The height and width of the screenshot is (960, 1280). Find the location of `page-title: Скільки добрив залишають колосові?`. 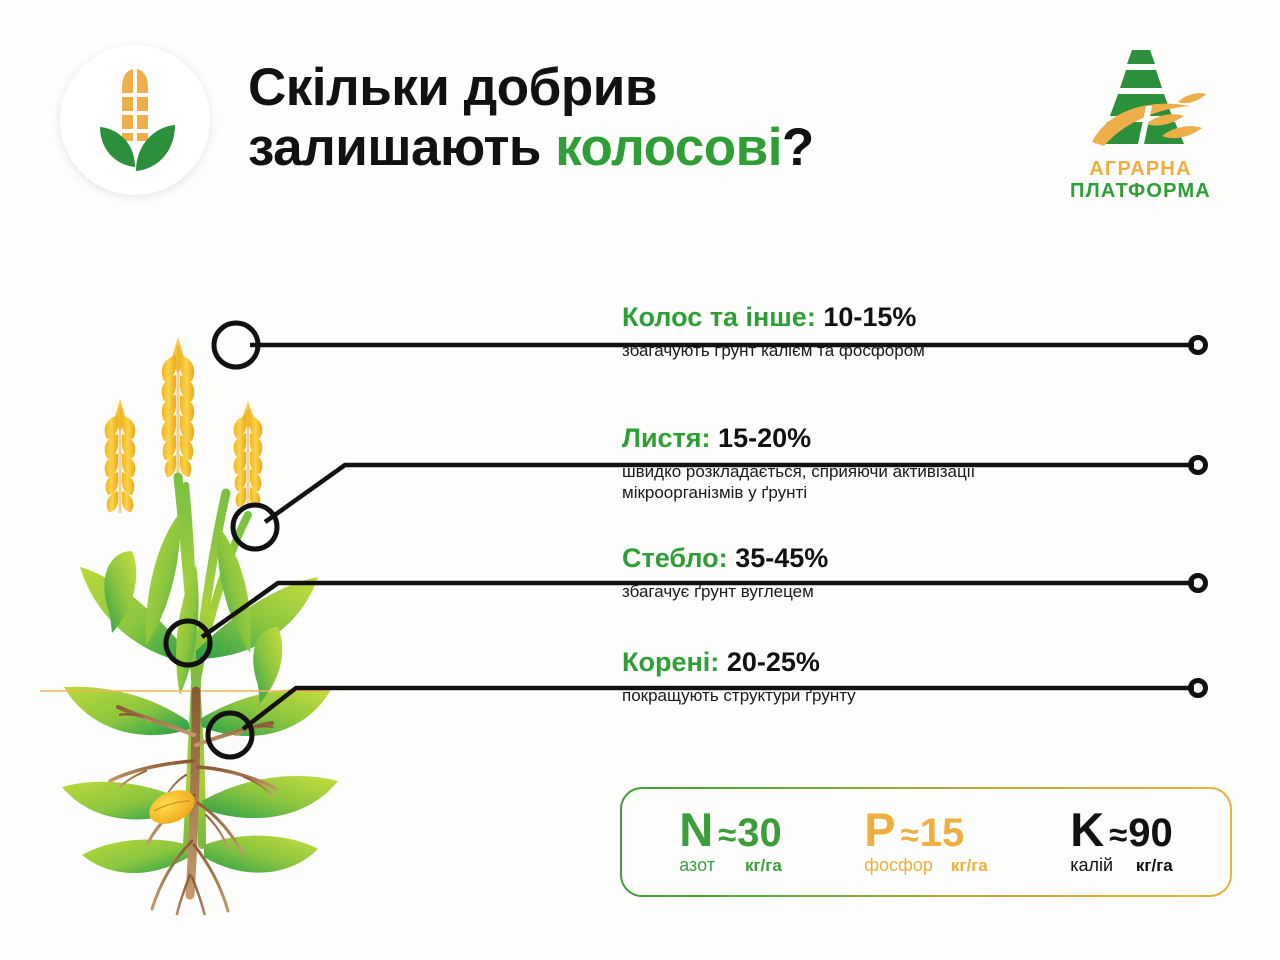

page-title: Скільки добрив залишають колосові? is located at coordinates (643, 118).